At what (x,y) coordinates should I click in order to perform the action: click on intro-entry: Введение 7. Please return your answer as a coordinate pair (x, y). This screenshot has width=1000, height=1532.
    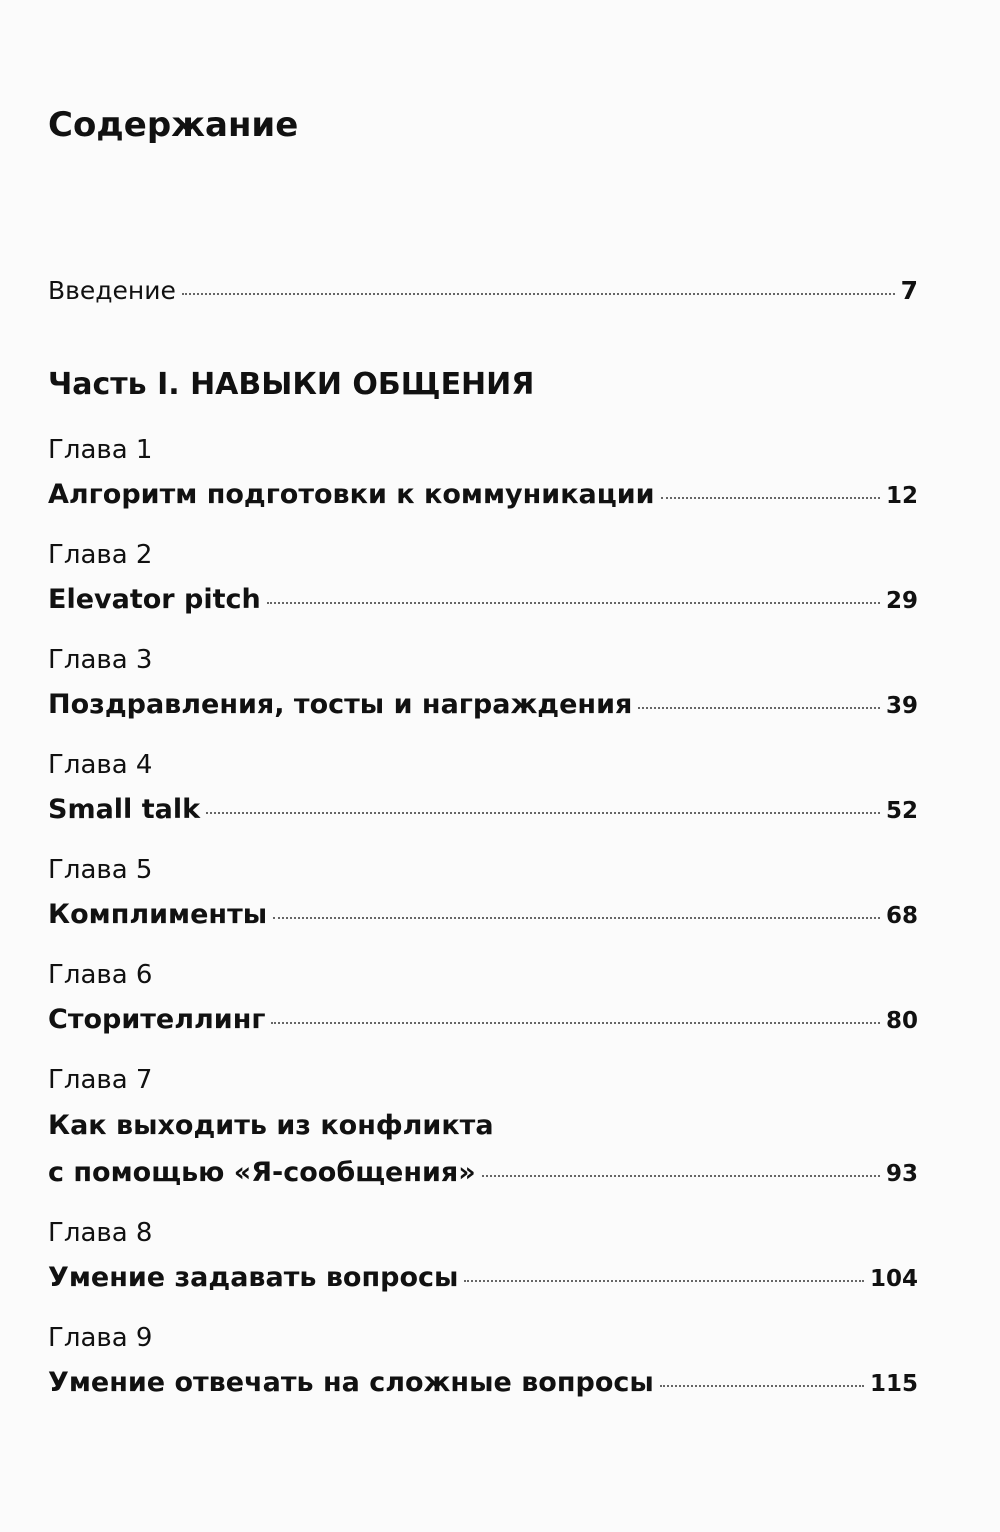
    Looking at the image, I should click on (483, 291).